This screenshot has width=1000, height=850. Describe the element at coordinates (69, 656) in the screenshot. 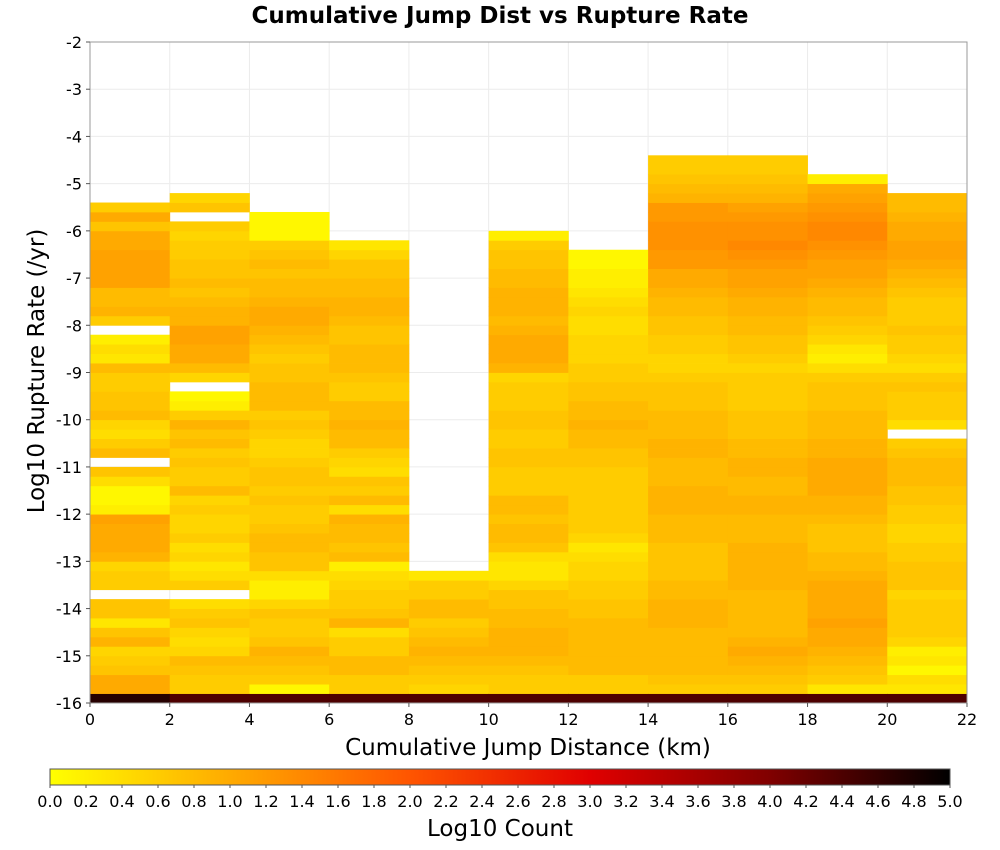

I see `y-tick-label: -15` at that location.